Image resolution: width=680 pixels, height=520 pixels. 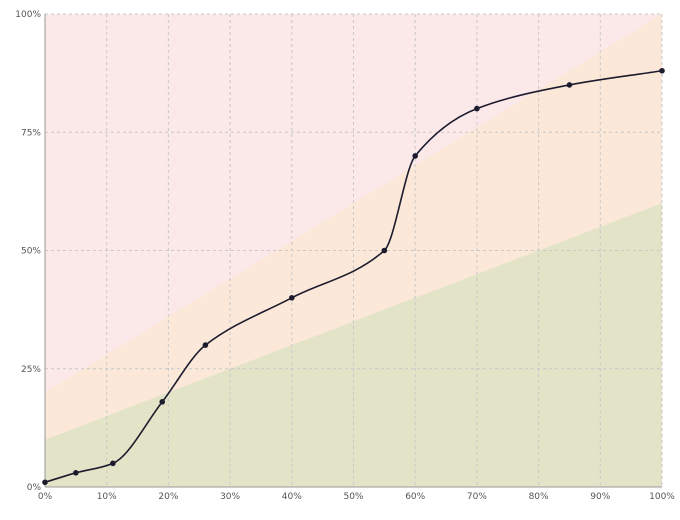 What do you see at coordinates (107, 497) in the screenshot?
I see `x-tick-label: 10%` at bounding box center [107, 497].